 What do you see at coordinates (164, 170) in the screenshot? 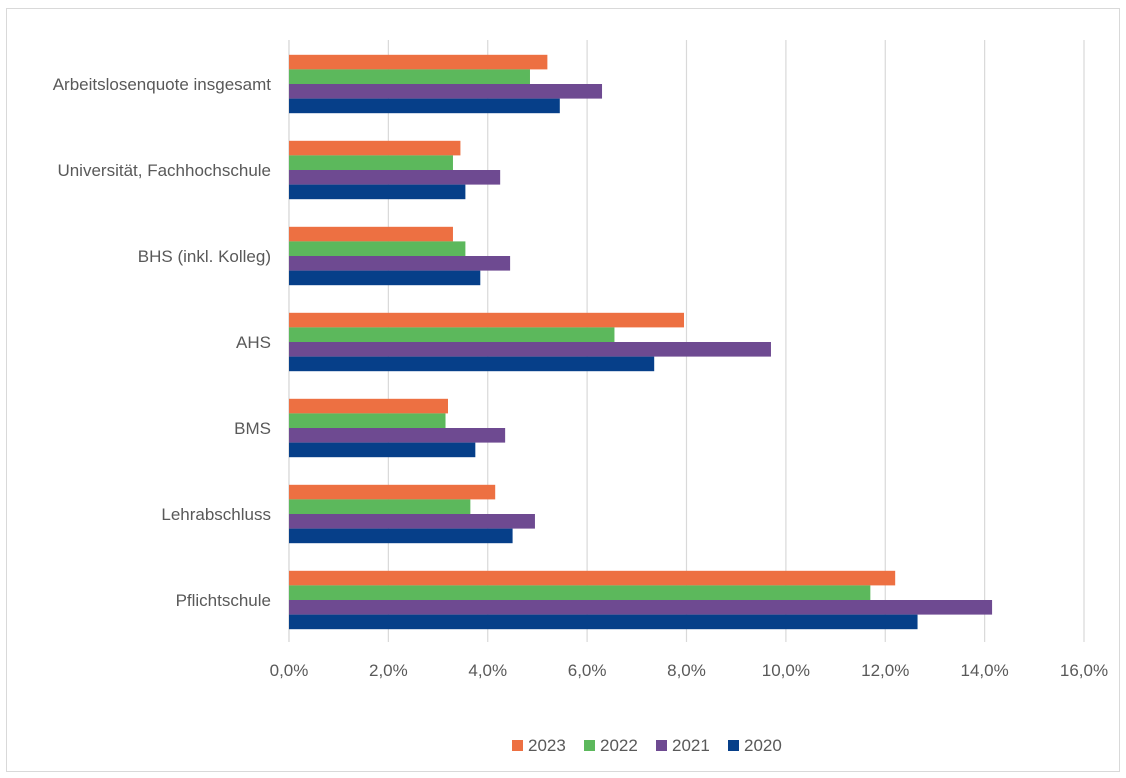
I see `category-label: Universität, Fachhochschule` at bounding box center [164, 170].